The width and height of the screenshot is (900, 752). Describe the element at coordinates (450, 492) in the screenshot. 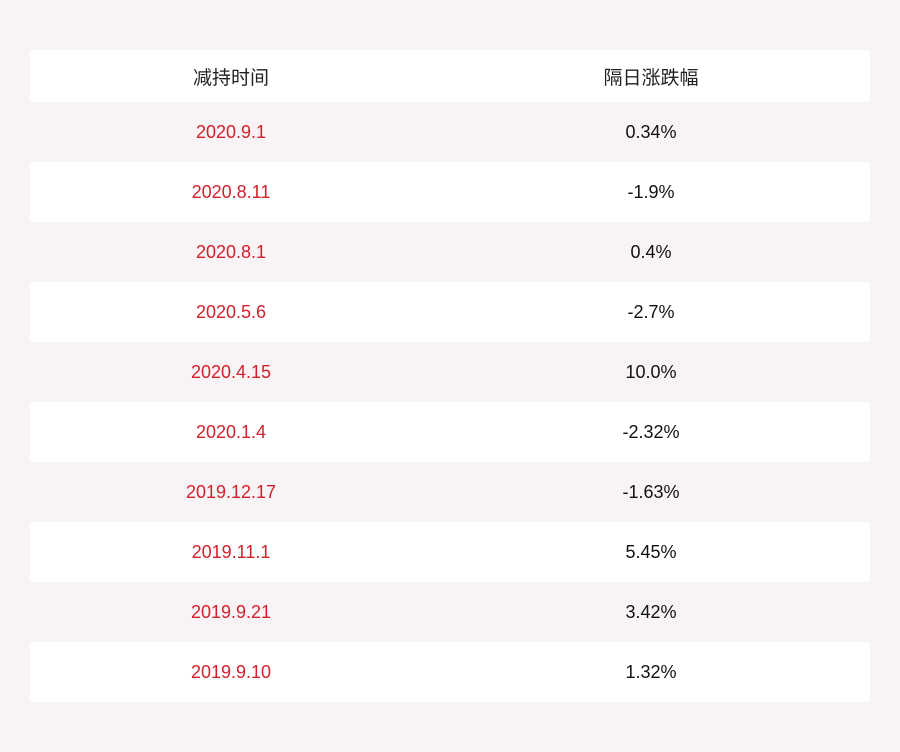

I see `table-row: 2019.12.17 -1.63%` at that location.